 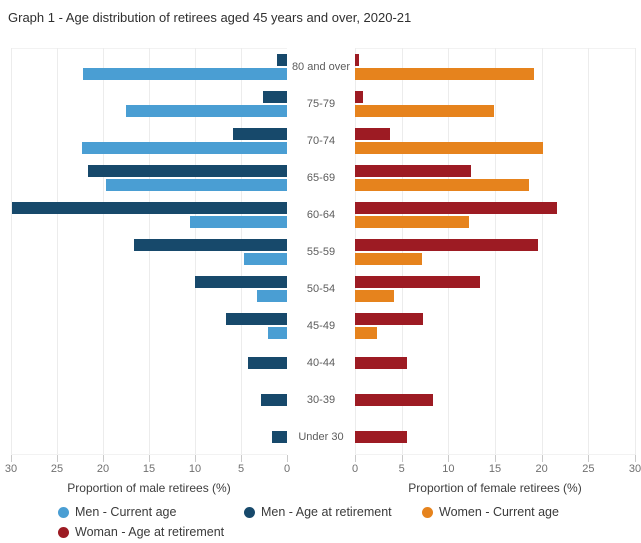 I want to click on age-group-label: 45-49, so click(x=321, y=325).